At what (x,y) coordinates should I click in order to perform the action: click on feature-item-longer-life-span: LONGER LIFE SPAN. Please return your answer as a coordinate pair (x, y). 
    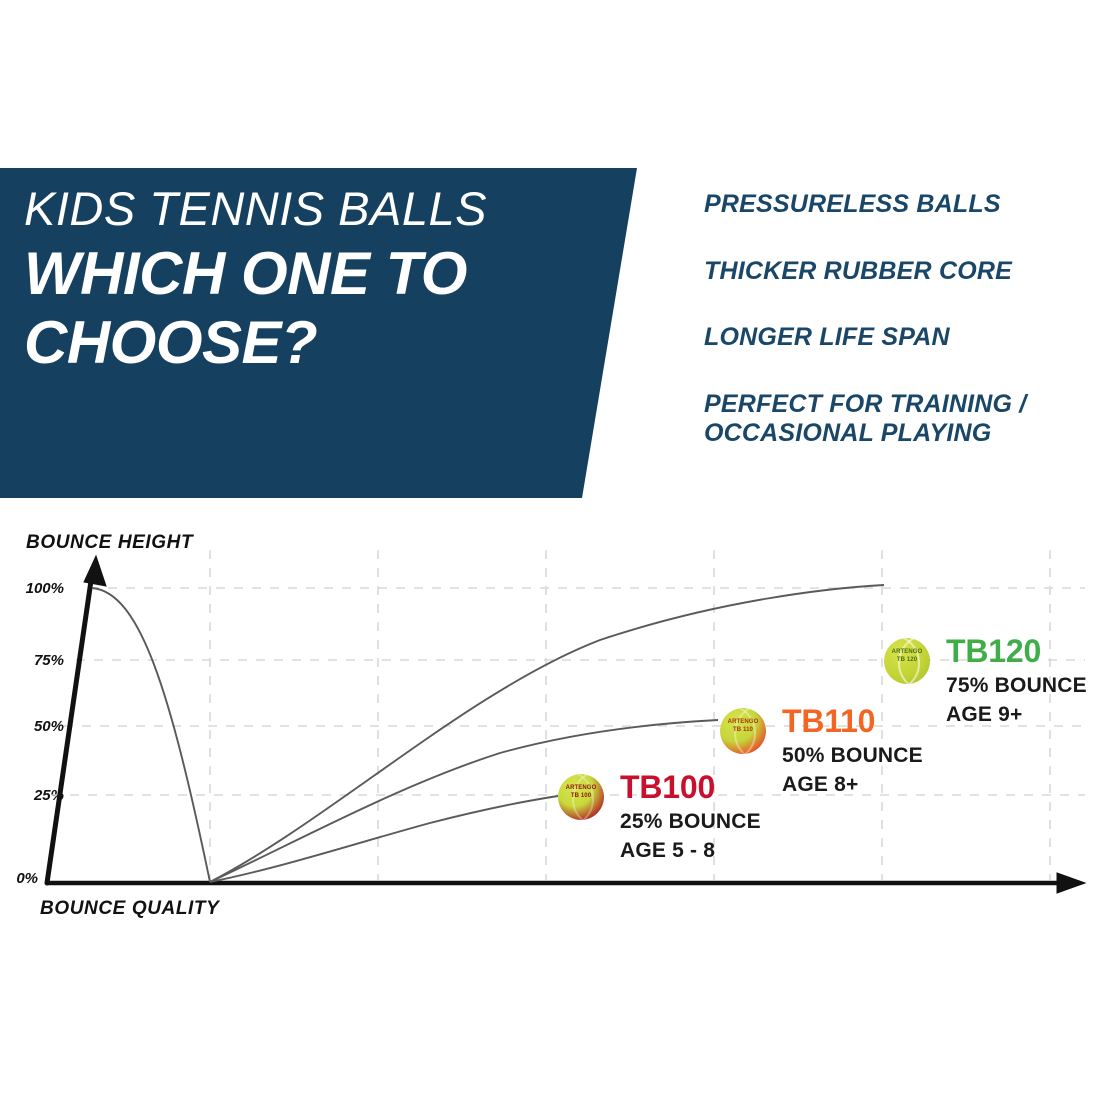
    Looking at the image, I should click on (827, 337).